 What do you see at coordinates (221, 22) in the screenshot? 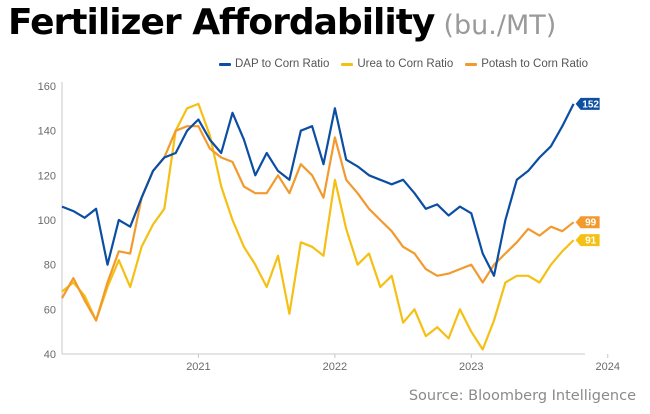
I see `chart-title: Fertilizer Affordability` at bounding box center [221, 22].